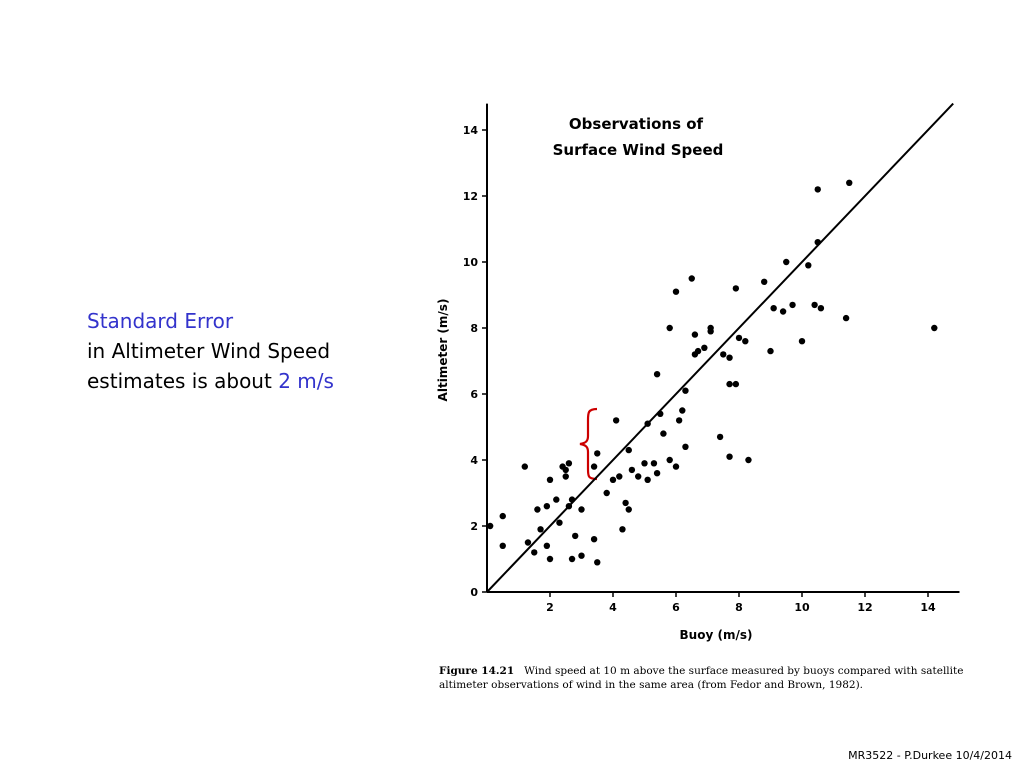  Describe the element at coordinates (209, 351) in the screenshot. I see `slide-line-altimeter: in Altimeter Wind Speed` at that location.